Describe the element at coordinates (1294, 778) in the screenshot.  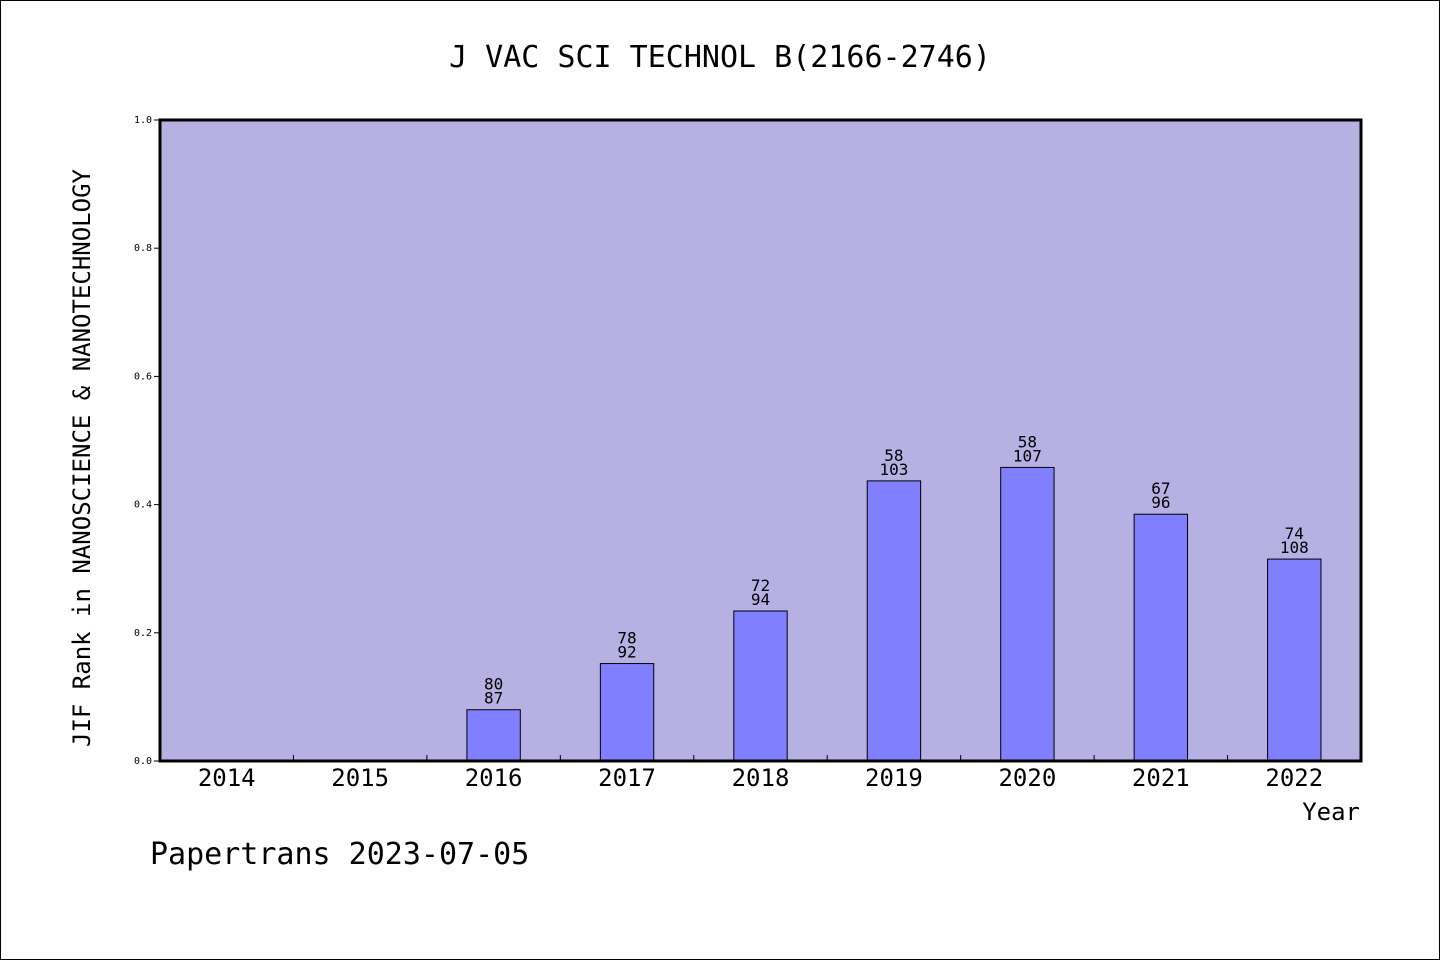
I see `x-tick-label: 2022` at that location.